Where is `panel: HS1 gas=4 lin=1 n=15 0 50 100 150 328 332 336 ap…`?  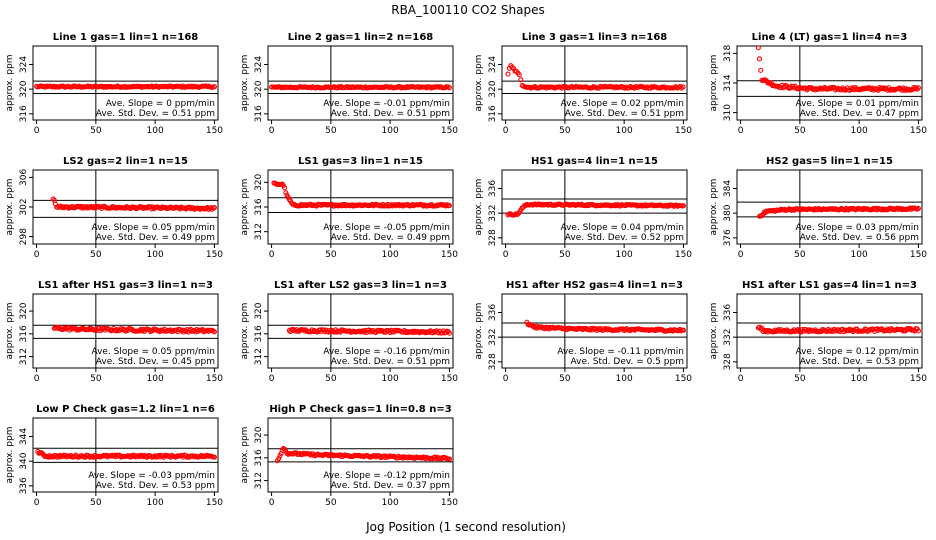 panel: HS1 gas=4 lin=1 n=15 0 50 100 150 328 332 336 ap… is located at coordinates (583, 208).